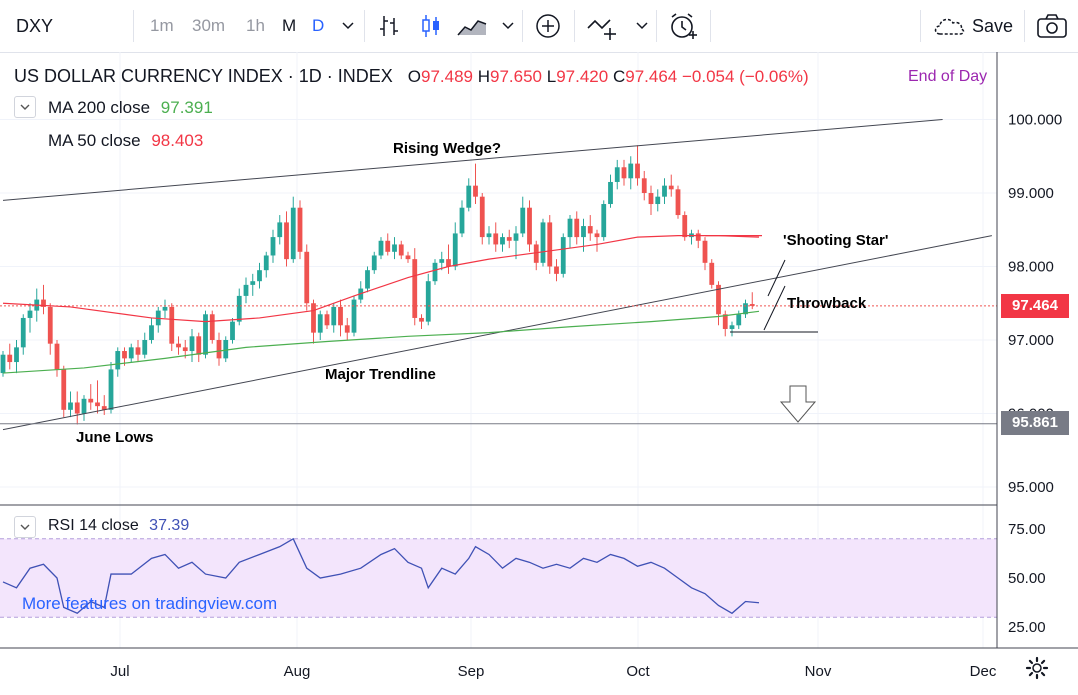 The height and width of the screenshot is (695, 1078). I want to click on down-arrow-icon, so click(798, 404).